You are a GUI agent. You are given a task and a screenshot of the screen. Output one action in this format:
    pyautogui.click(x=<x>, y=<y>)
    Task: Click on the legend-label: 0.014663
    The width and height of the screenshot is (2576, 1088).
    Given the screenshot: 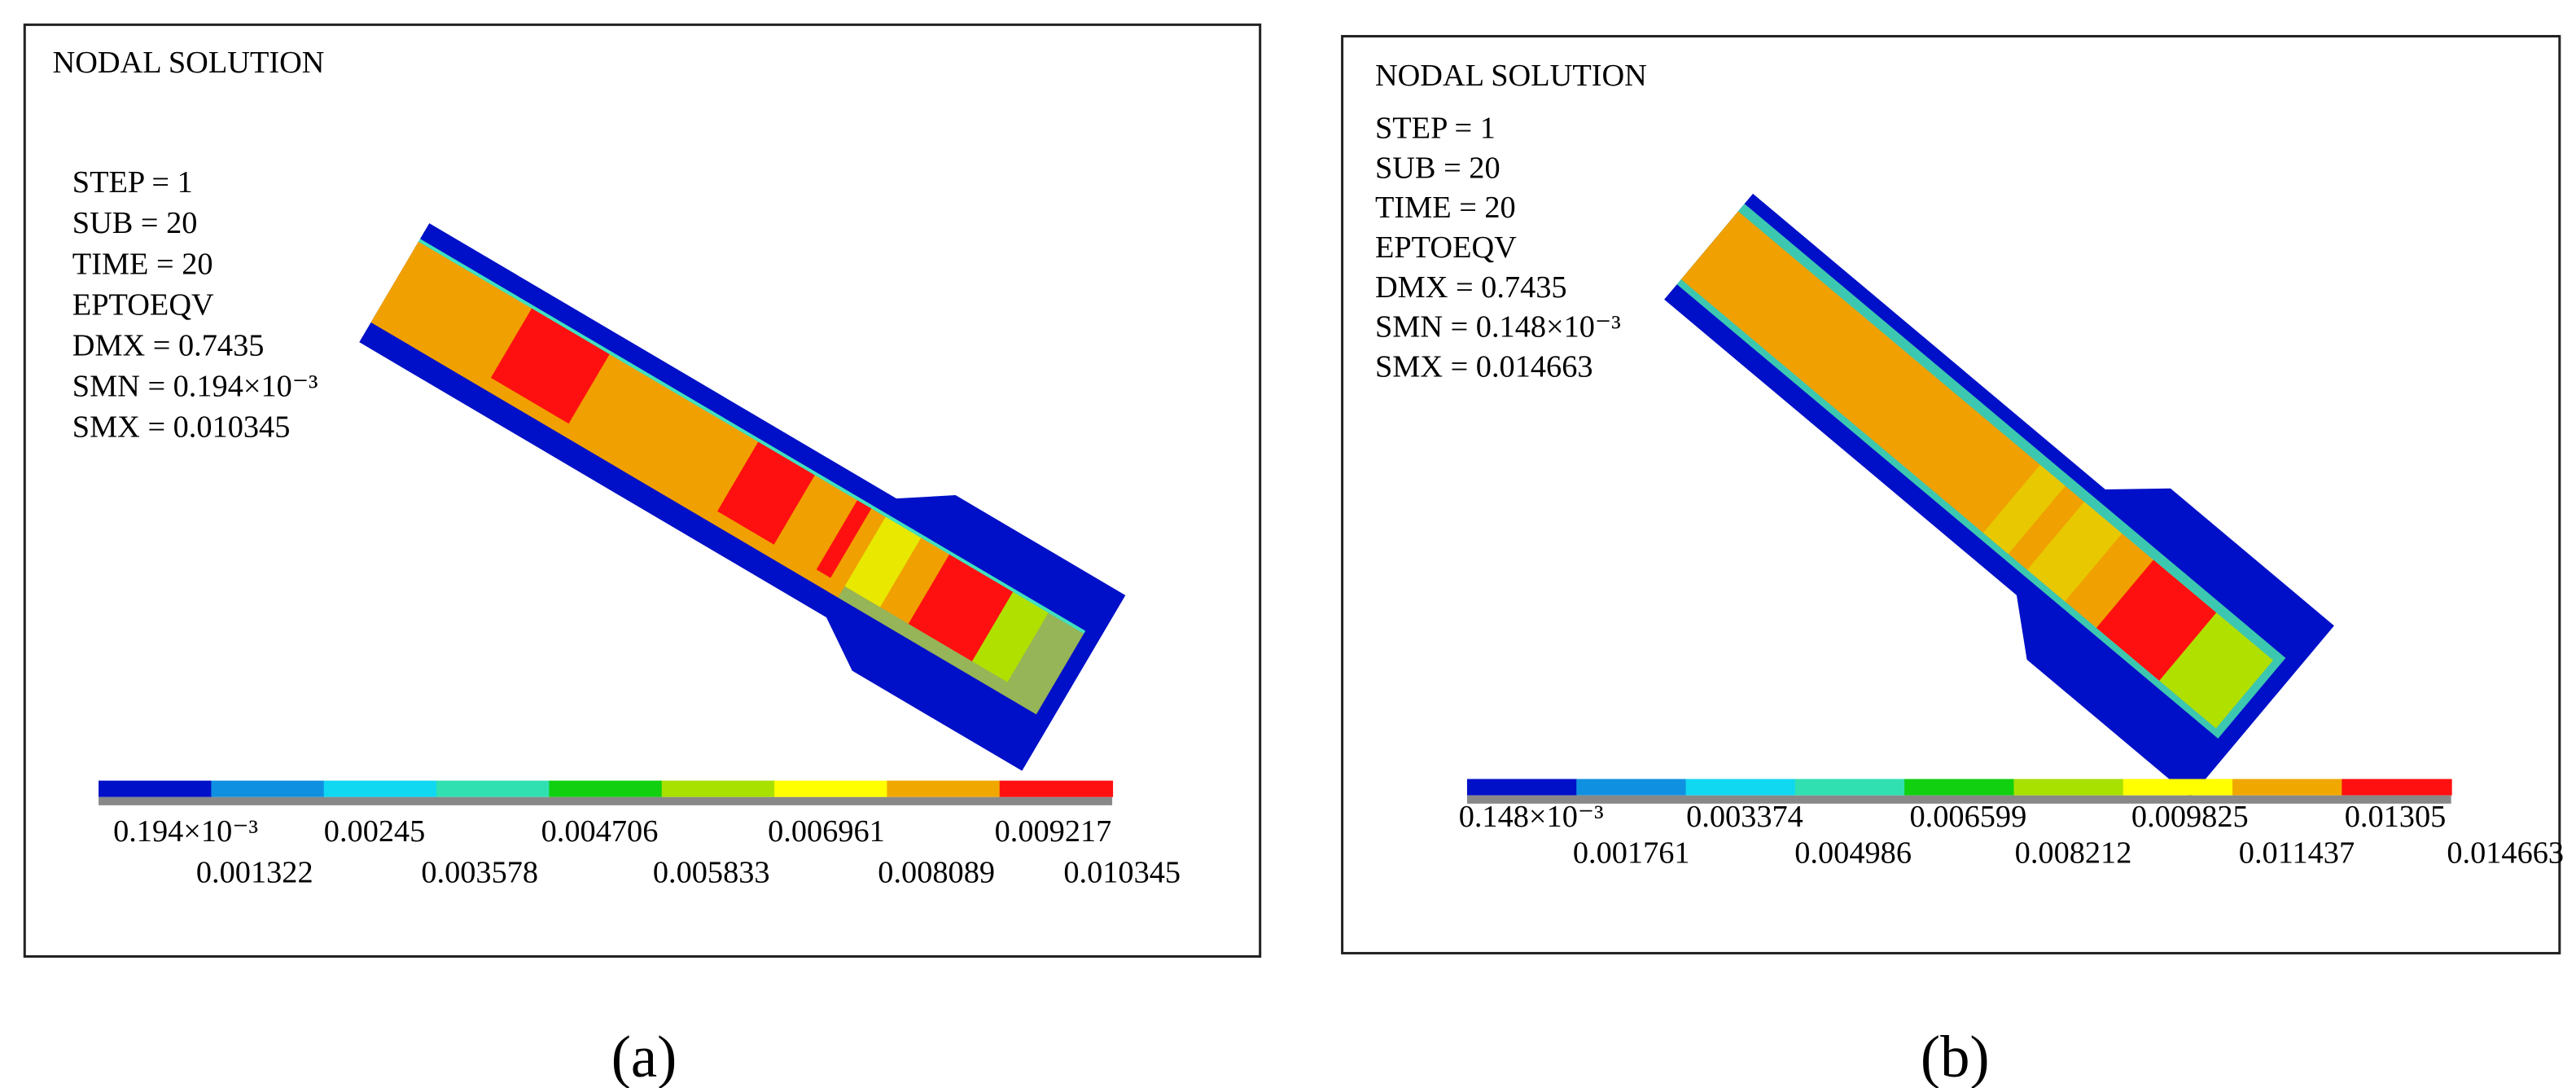 What is the action you would take?
    pyautogui.click(x=2505, y=853)
    